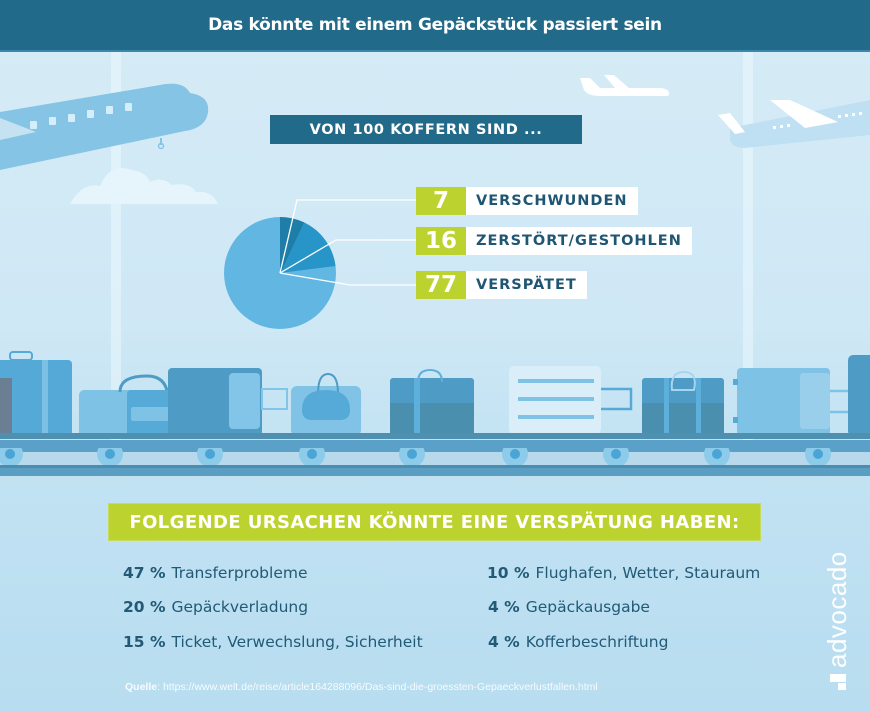 The height and width of the screenshot is (711, 870). I want to click on pie-chart, so click(320, 264).